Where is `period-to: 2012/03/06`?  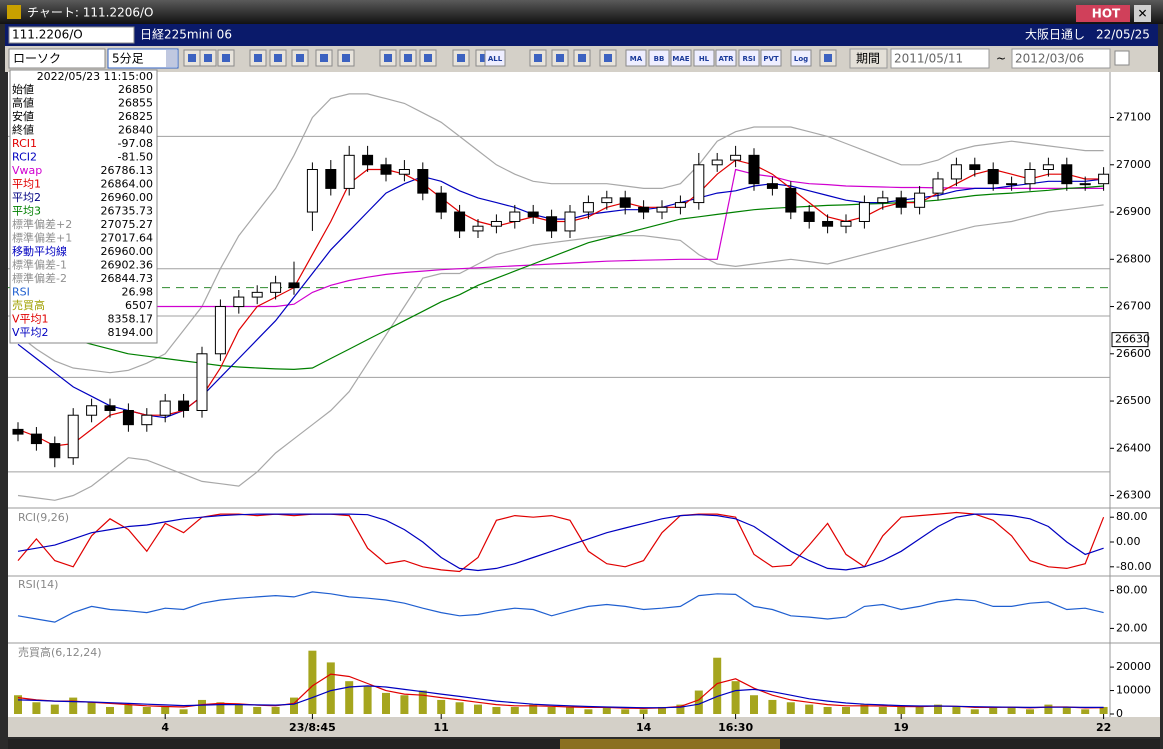
period-to: 2012/03/06 is located at coordinates (1049, 59).